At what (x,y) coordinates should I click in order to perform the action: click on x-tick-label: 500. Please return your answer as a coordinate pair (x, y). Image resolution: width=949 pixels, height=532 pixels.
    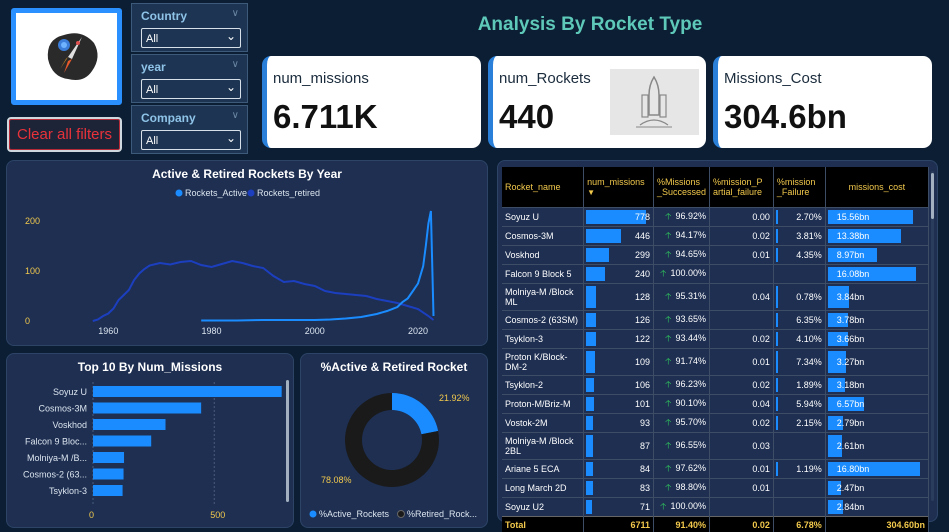
    Looking at the image, I should click on (217, 515).